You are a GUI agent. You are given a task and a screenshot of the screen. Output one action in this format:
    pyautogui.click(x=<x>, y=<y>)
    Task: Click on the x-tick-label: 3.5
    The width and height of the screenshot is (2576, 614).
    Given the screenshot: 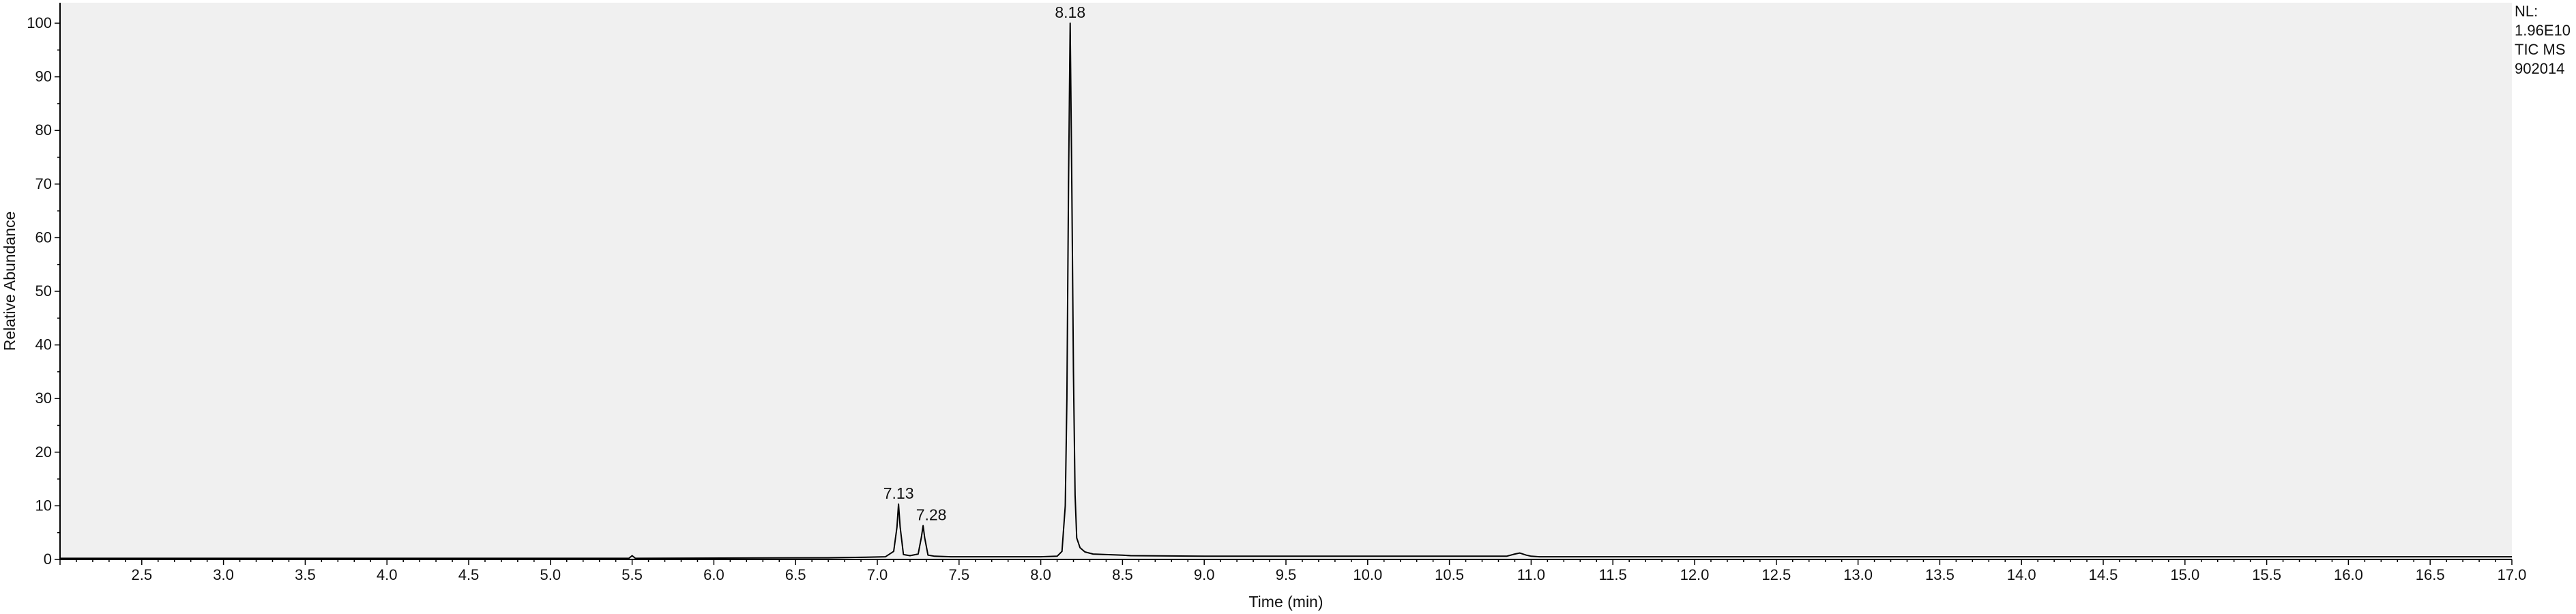 What is the action you would take?
    pyautogui.click(x=305, y=574)
    